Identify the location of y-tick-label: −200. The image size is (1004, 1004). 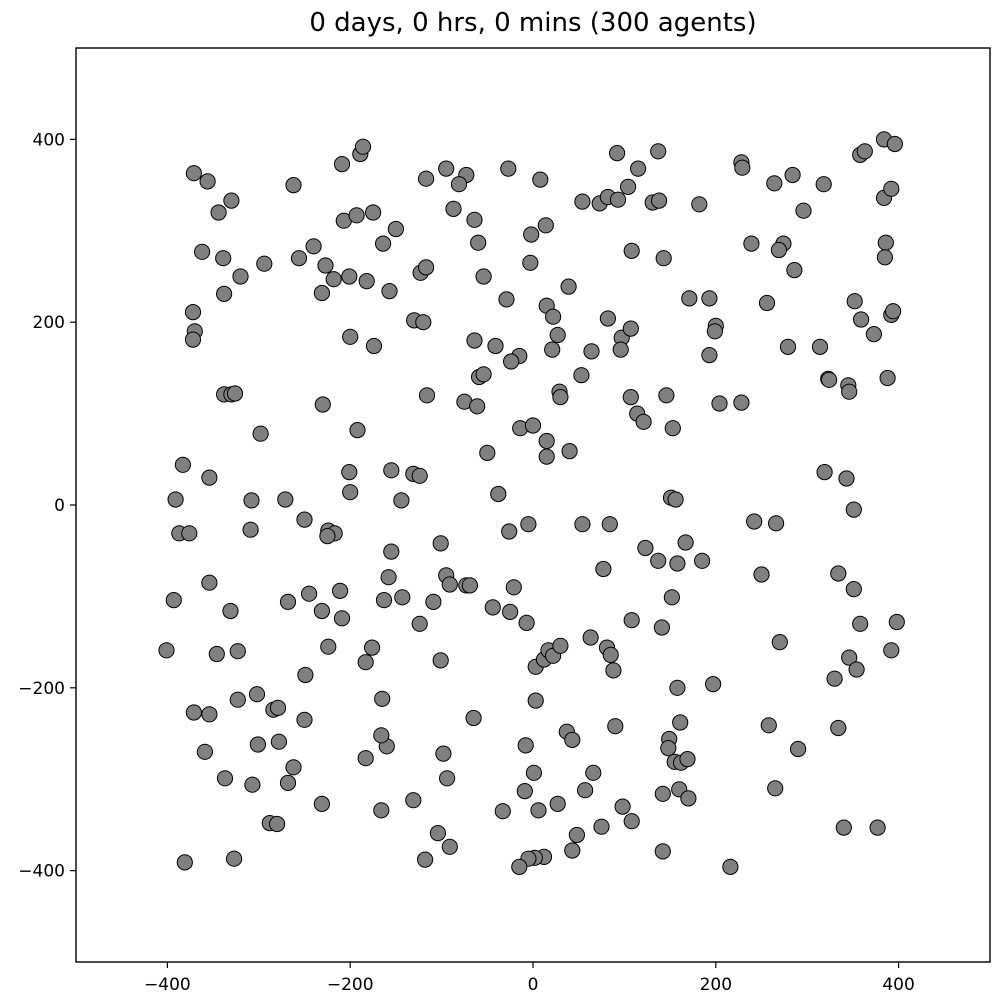
(41, 689).